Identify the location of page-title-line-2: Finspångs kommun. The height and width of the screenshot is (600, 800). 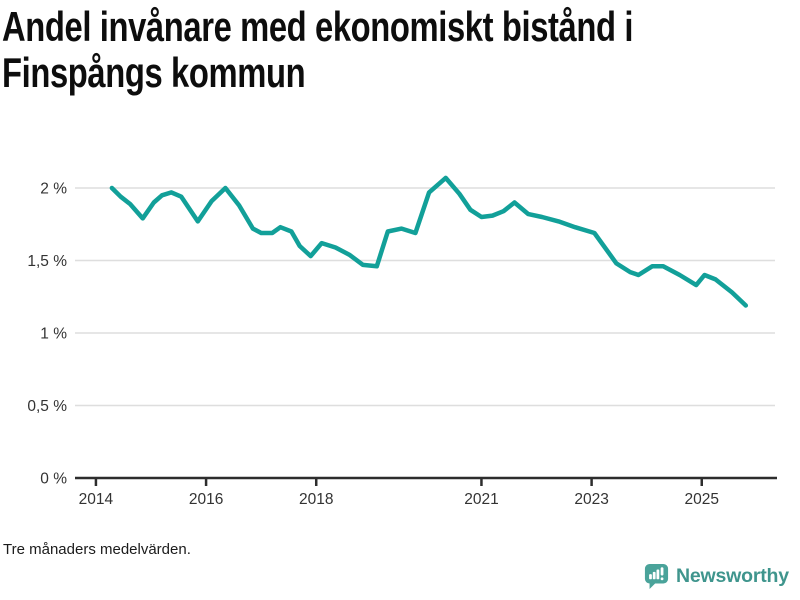
(154, 72).